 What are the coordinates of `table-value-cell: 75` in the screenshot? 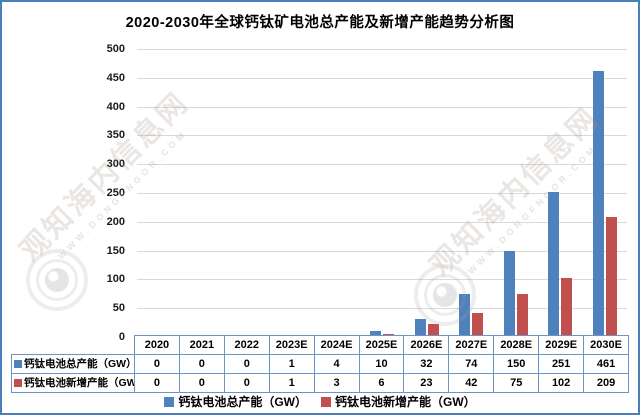 It's located at (516, 383).